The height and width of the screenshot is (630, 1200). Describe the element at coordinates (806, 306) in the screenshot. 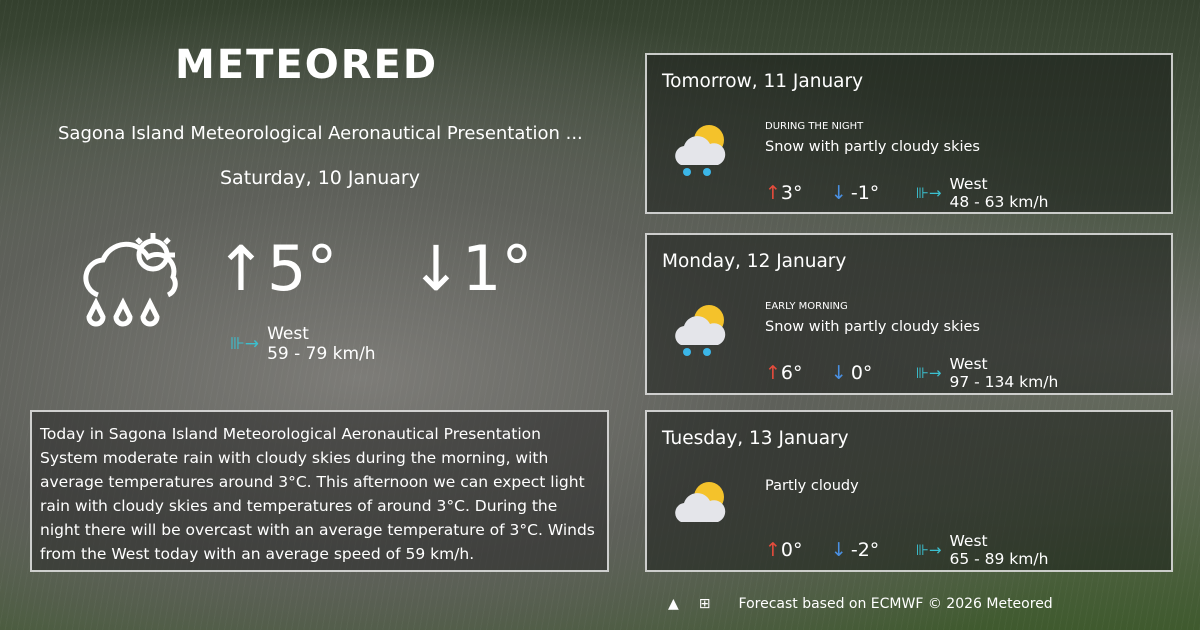

I see `forecast-period: EARLY MORNING` at that location.